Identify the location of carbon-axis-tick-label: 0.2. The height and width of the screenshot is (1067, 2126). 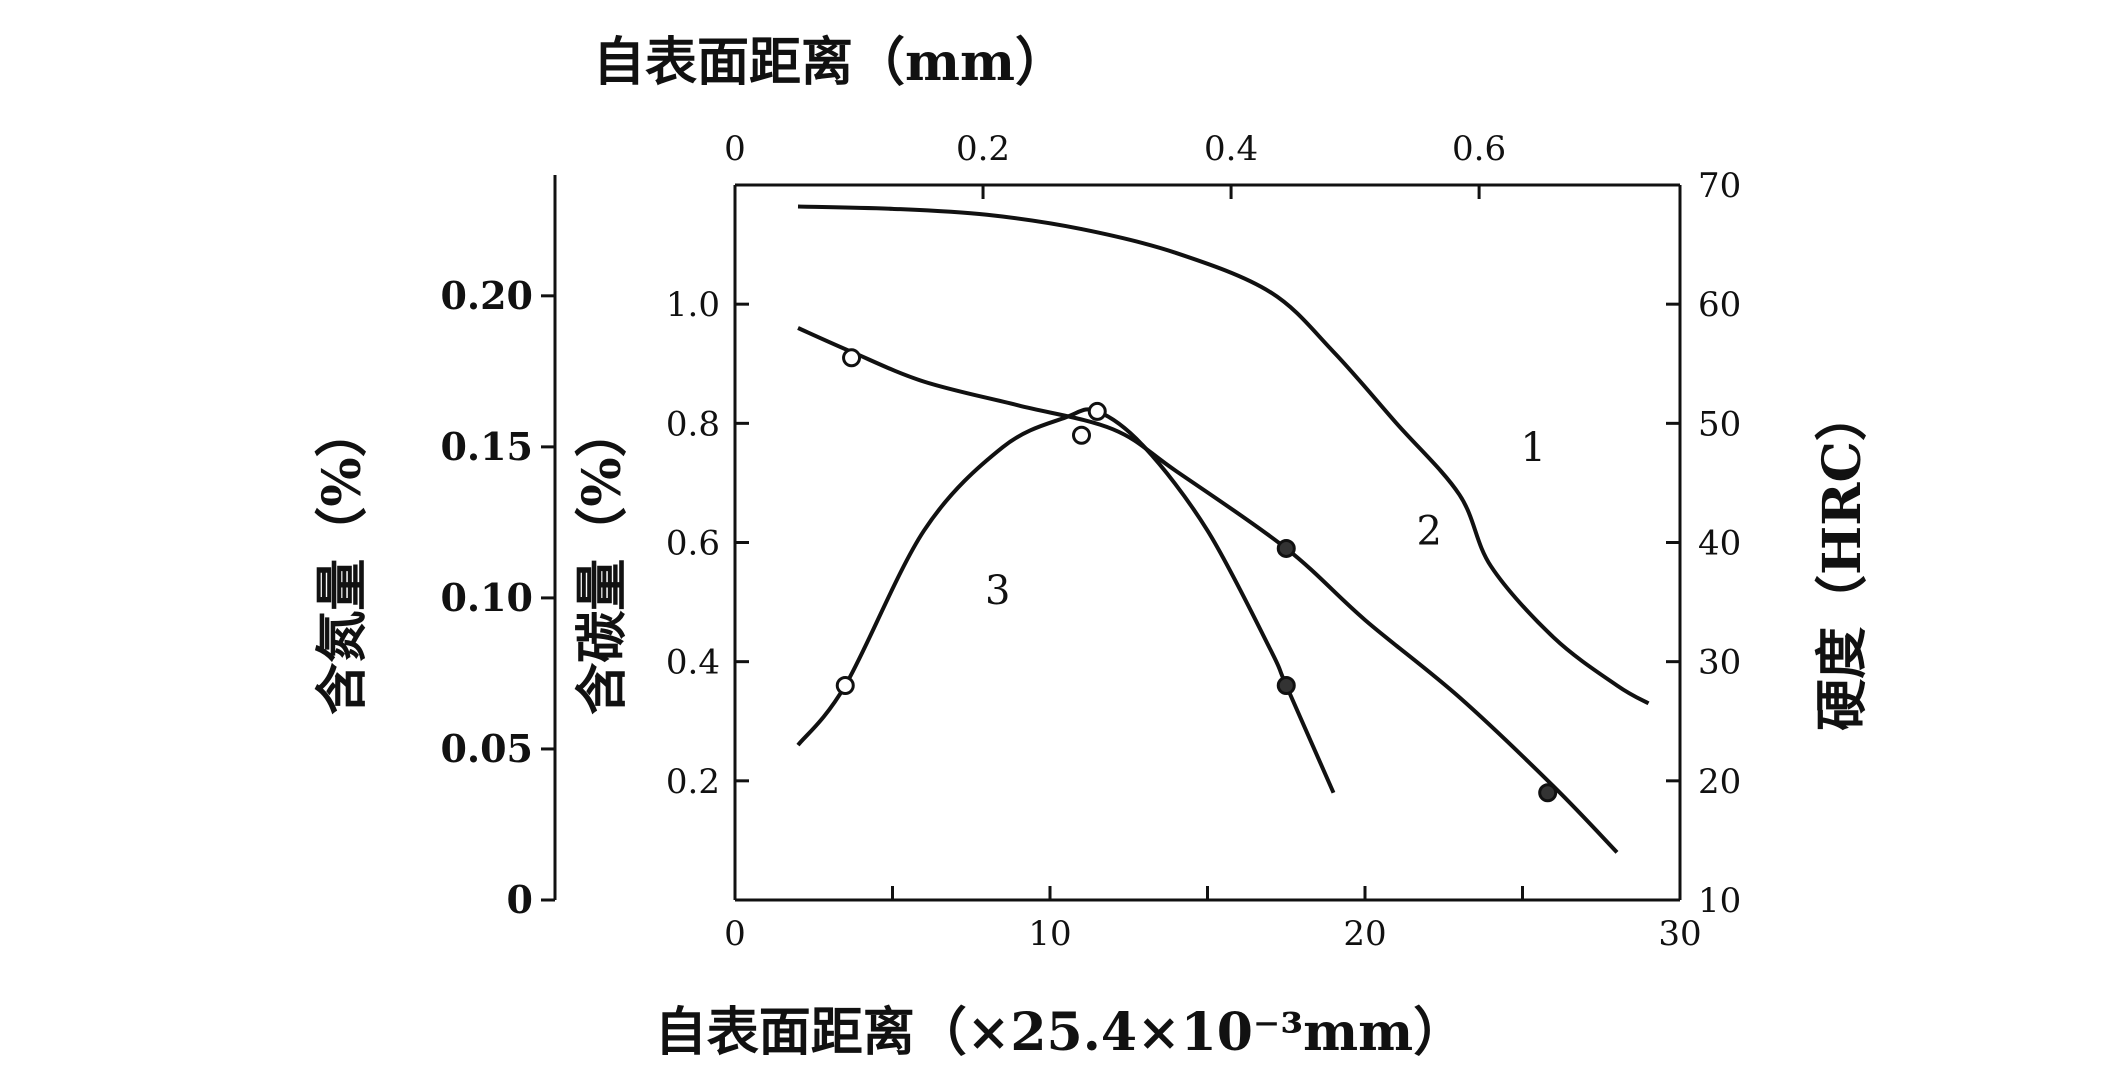
(693, 782).